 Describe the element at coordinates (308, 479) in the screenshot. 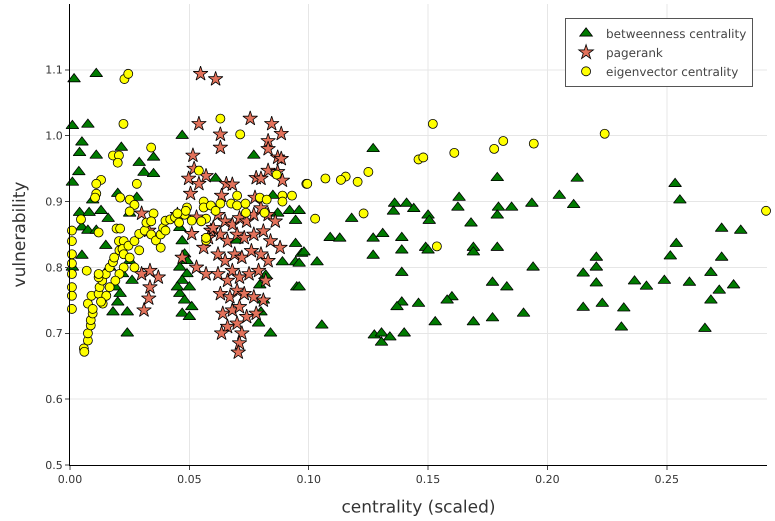

I see `x-tick-label: 0.10` at that location.